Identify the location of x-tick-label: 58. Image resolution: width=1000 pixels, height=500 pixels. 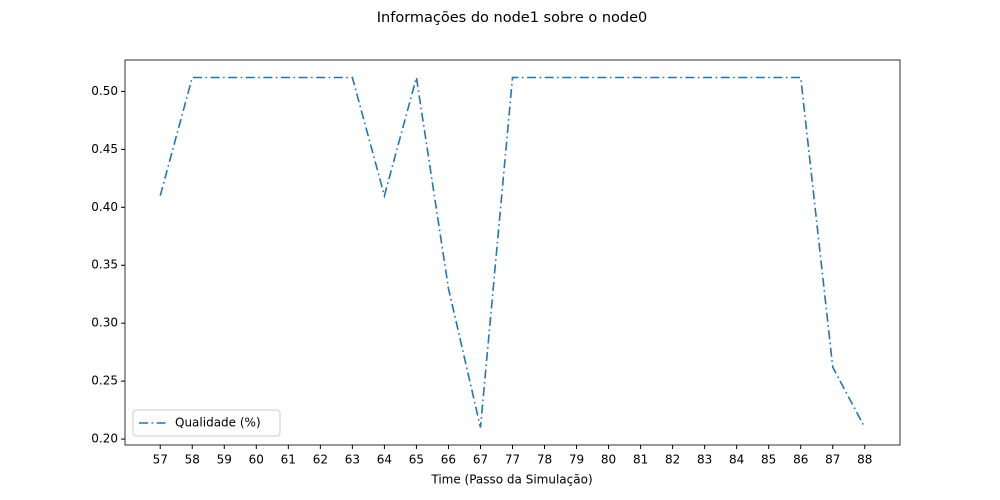
(192, 460).